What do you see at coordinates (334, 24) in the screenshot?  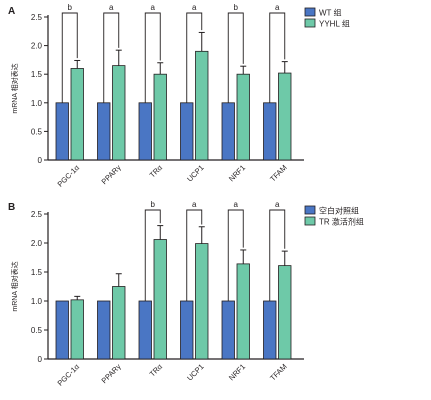 I see `legend-label: YYHL 组` at bounding box center [334, 24].